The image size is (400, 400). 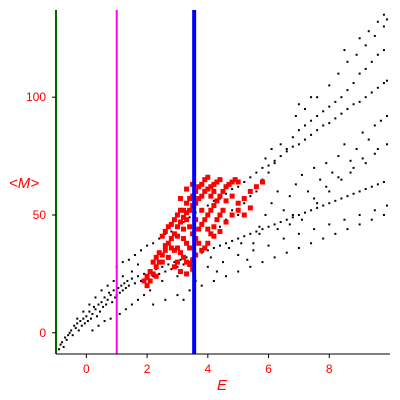 What do you see at coordinates (207, 369) in the screenshot?
I see `x-tick-label: 4` at bounding box center [207, 369].